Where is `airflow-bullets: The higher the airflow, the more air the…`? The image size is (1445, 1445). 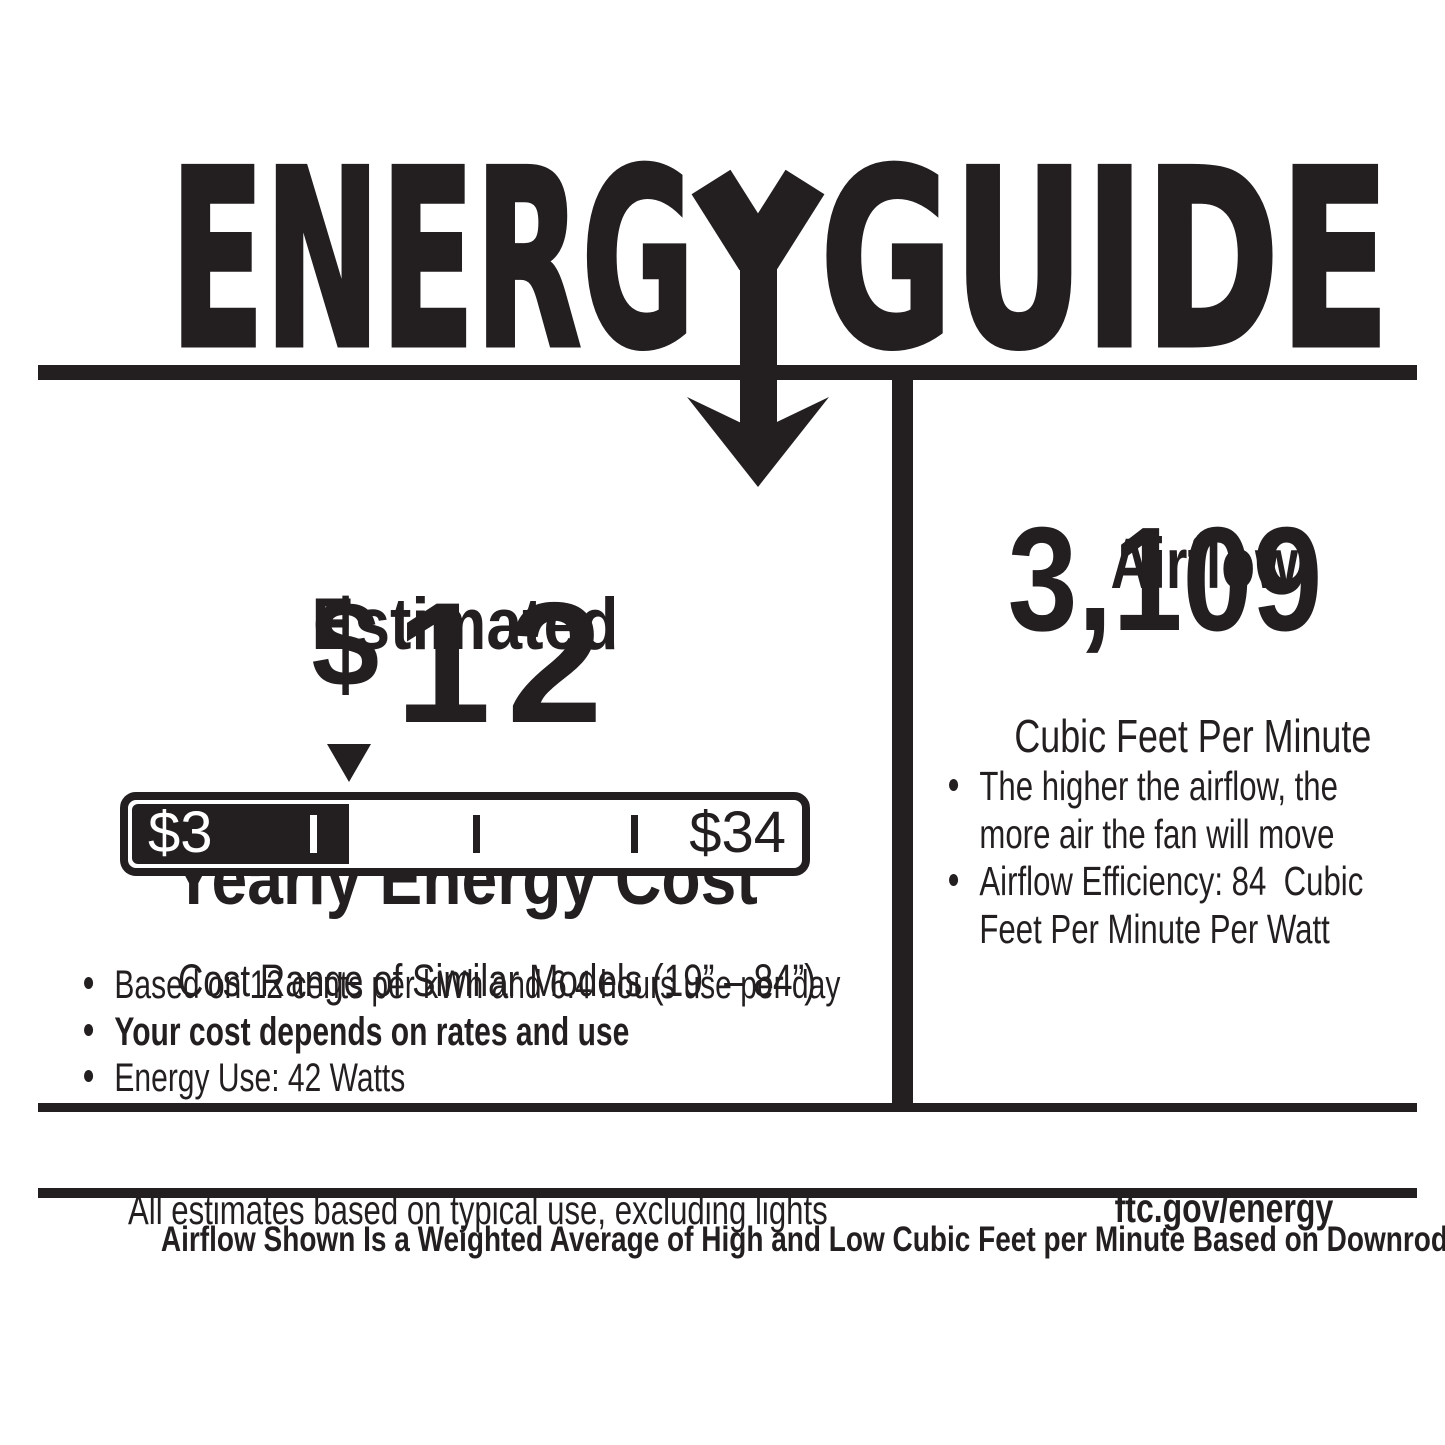
airflow-bullets: The higher the airflow, the more air the… is located at coordinates (1156, 858).